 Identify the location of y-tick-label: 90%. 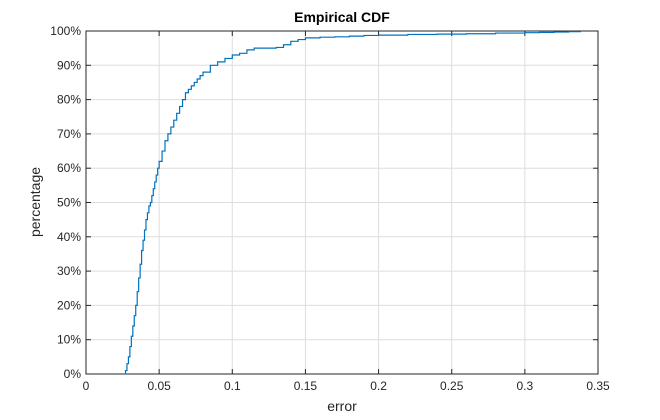
(69, 65).